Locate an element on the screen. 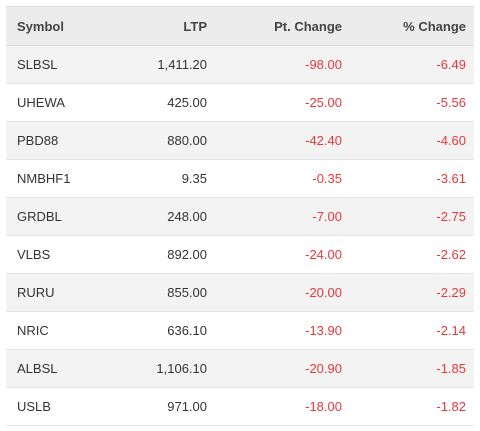  pt-change-cell: -24.00 is located at coordinates (323, 254).